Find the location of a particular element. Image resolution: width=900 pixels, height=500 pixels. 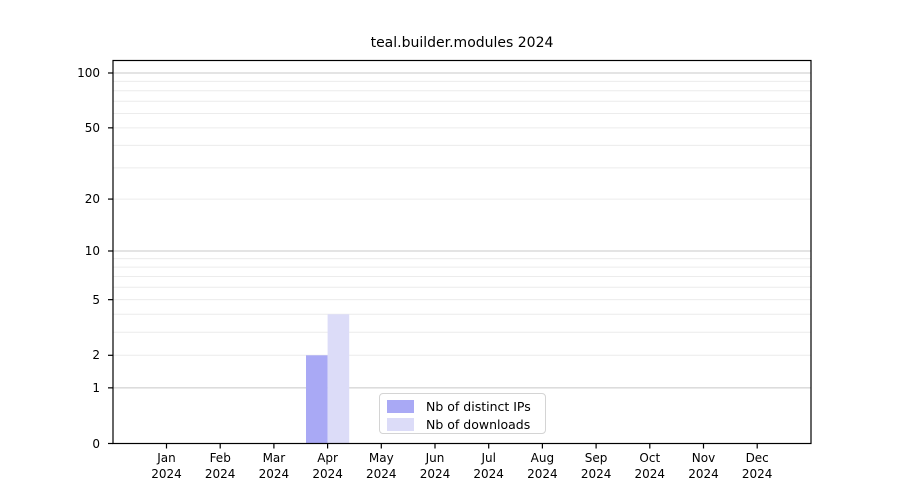

y-tick-label-50: 50 is located at coordinates (92, 127).